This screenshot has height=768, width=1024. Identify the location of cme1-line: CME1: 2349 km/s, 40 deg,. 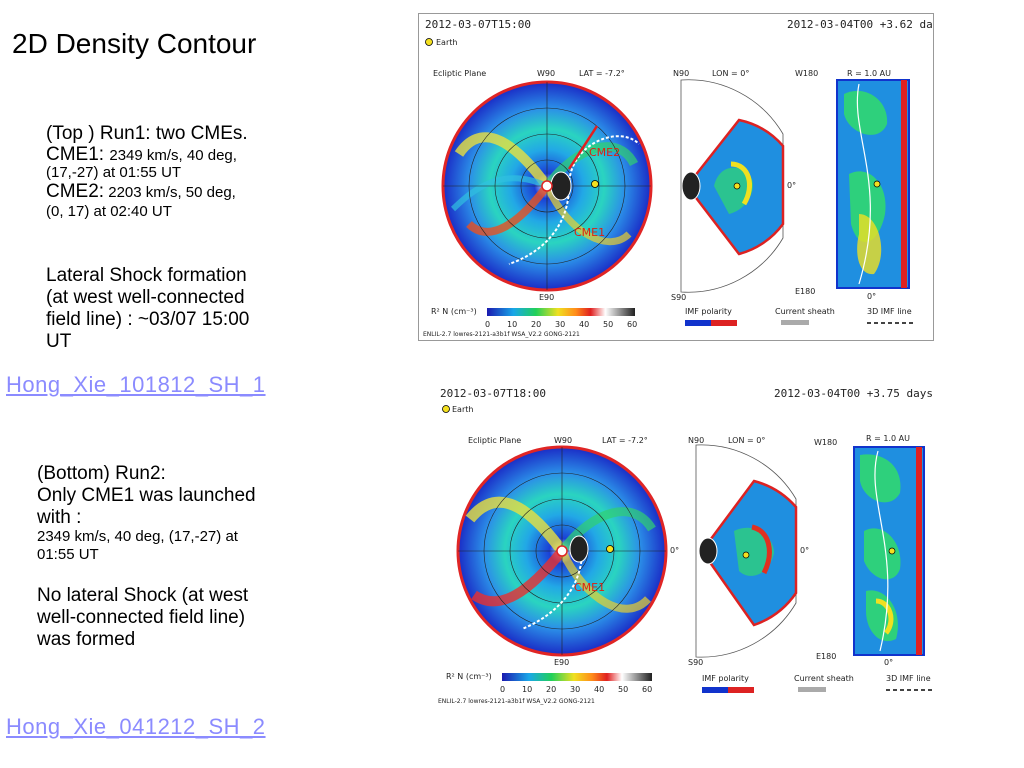
(141, 155).